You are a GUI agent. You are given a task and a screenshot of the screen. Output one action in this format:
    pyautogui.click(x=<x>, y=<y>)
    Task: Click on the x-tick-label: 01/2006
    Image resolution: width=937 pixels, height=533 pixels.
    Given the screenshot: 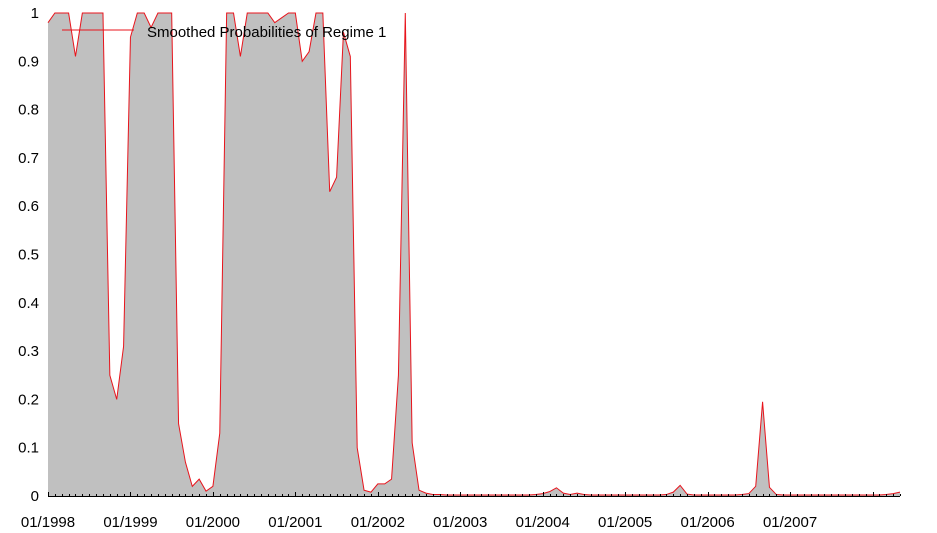 What is the action you would take?
    pyautogui.click(x=707, y=522)
    